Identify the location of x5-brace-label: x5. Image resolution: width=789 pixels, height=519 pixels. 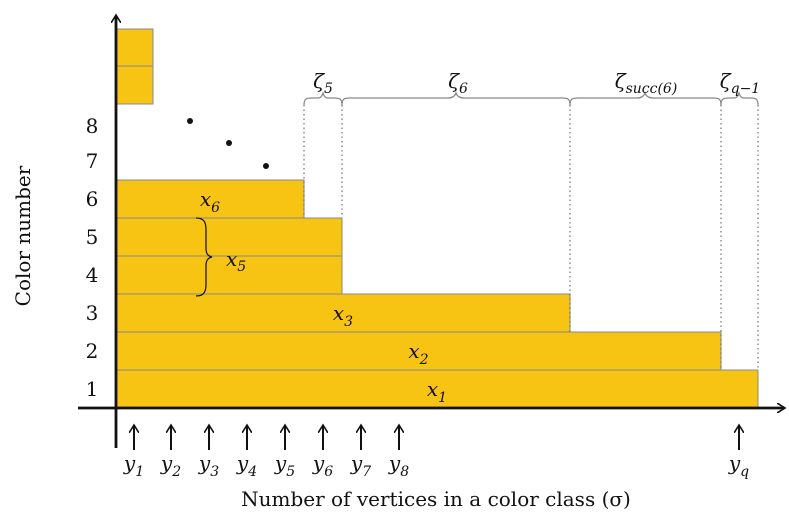
(236, 261).